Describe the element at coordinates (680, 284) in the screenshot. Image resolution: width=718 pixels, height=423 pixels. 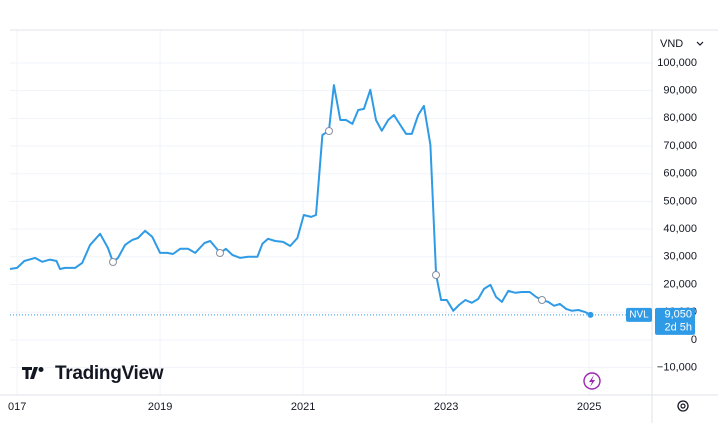
I see `y-tick-label: 20,000` at that location.